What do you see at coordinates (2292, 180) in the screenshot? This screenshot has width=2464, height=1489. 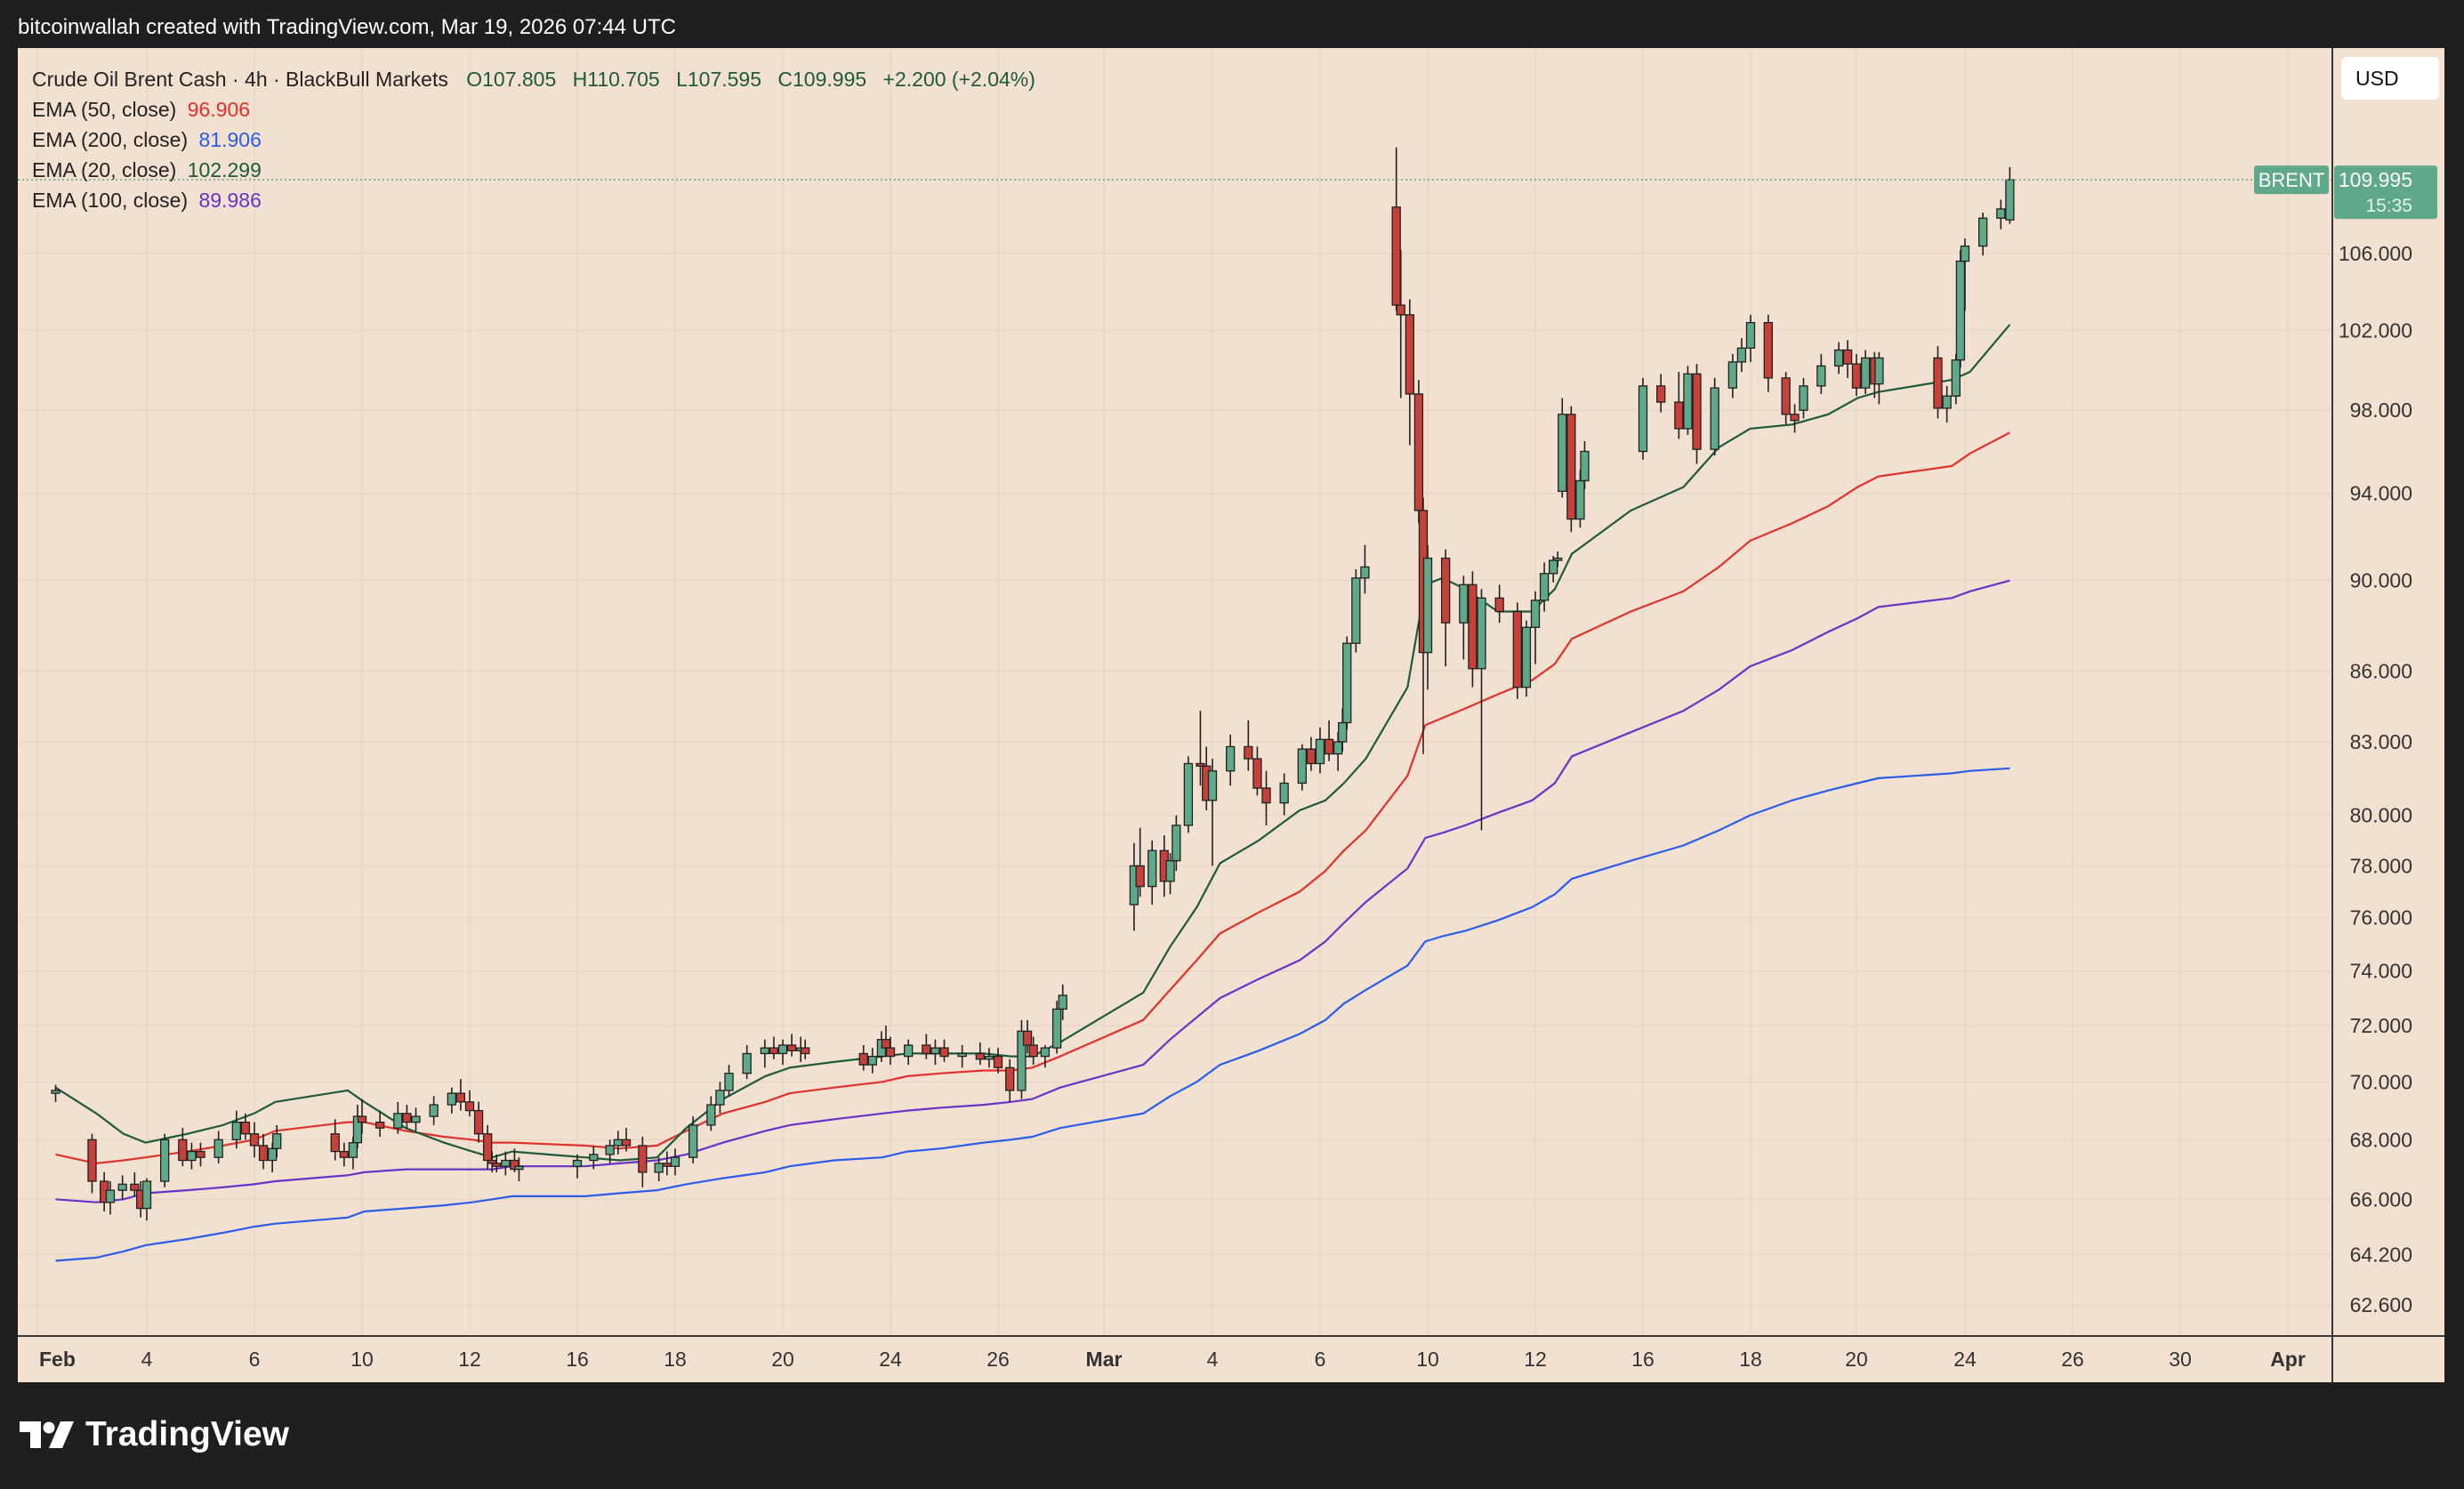 I see `symbol-tag-label: BRENT` at bounding box center [2292, 180].